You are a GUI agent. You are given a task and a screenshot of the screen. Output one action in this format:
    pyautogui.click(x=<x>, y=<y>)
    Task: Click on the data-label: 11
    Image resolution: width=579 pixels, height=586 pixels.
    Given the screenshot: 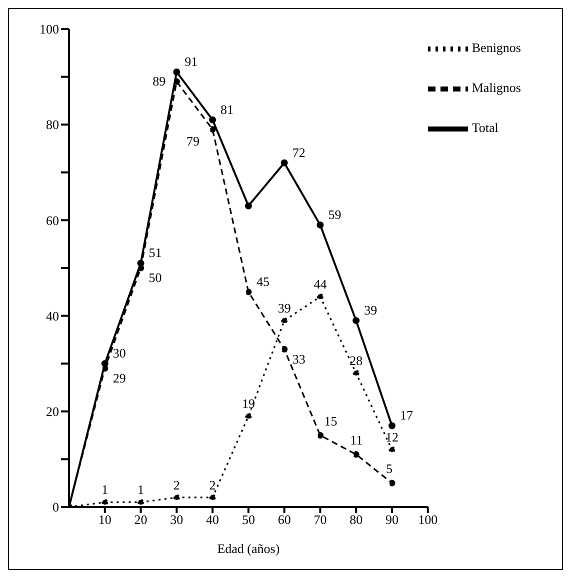 What is the action you would take?
    pyautogui.click(x=356, y=440)
    